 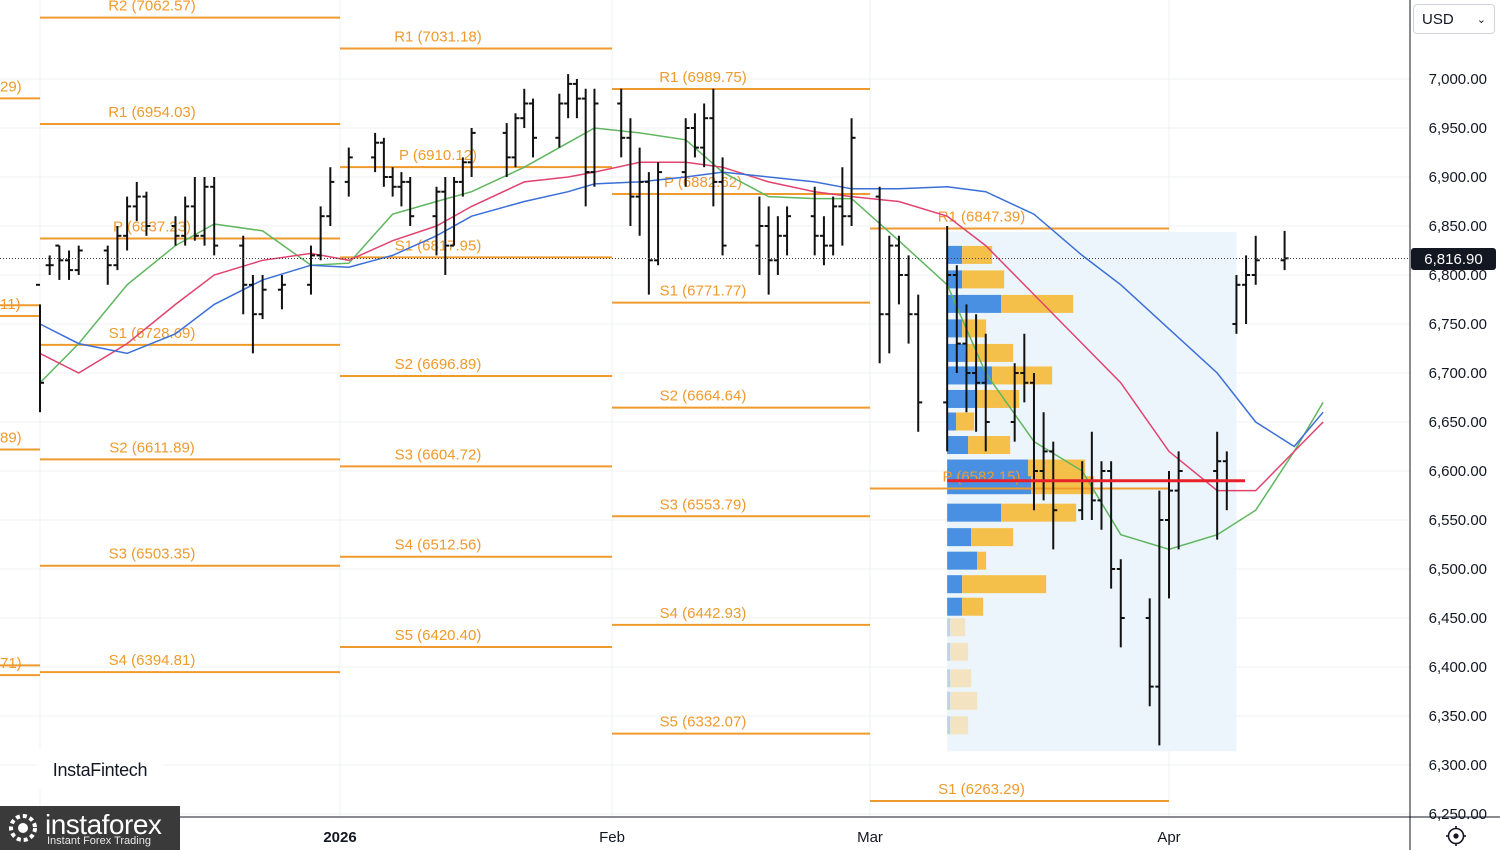 I want to click on pivot-label-s2: S2 (6696.89), so click(x=438, y=364).